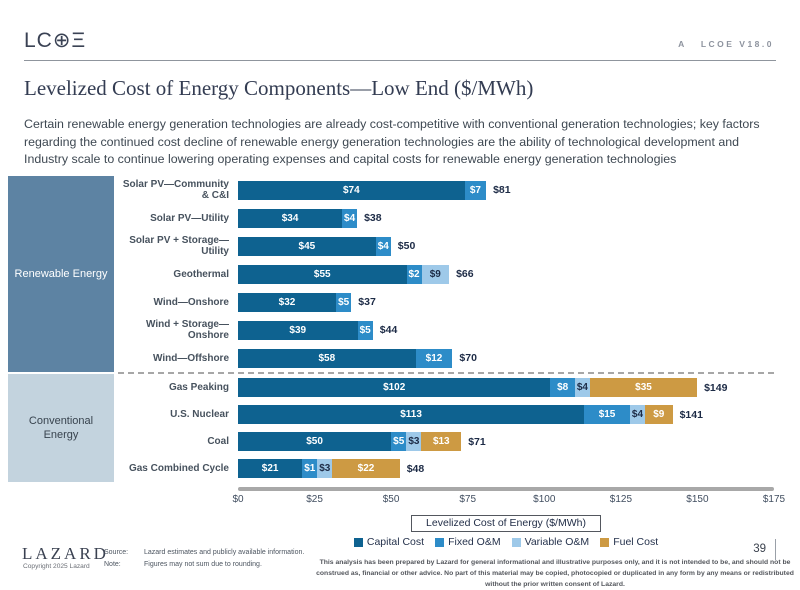 Image resolution: width=800 pixels, height=590 pixels. Describe the element at coordinates (435, 274) in the screenshot. I see `bar-segment-variable-o-m: $9` at that location.